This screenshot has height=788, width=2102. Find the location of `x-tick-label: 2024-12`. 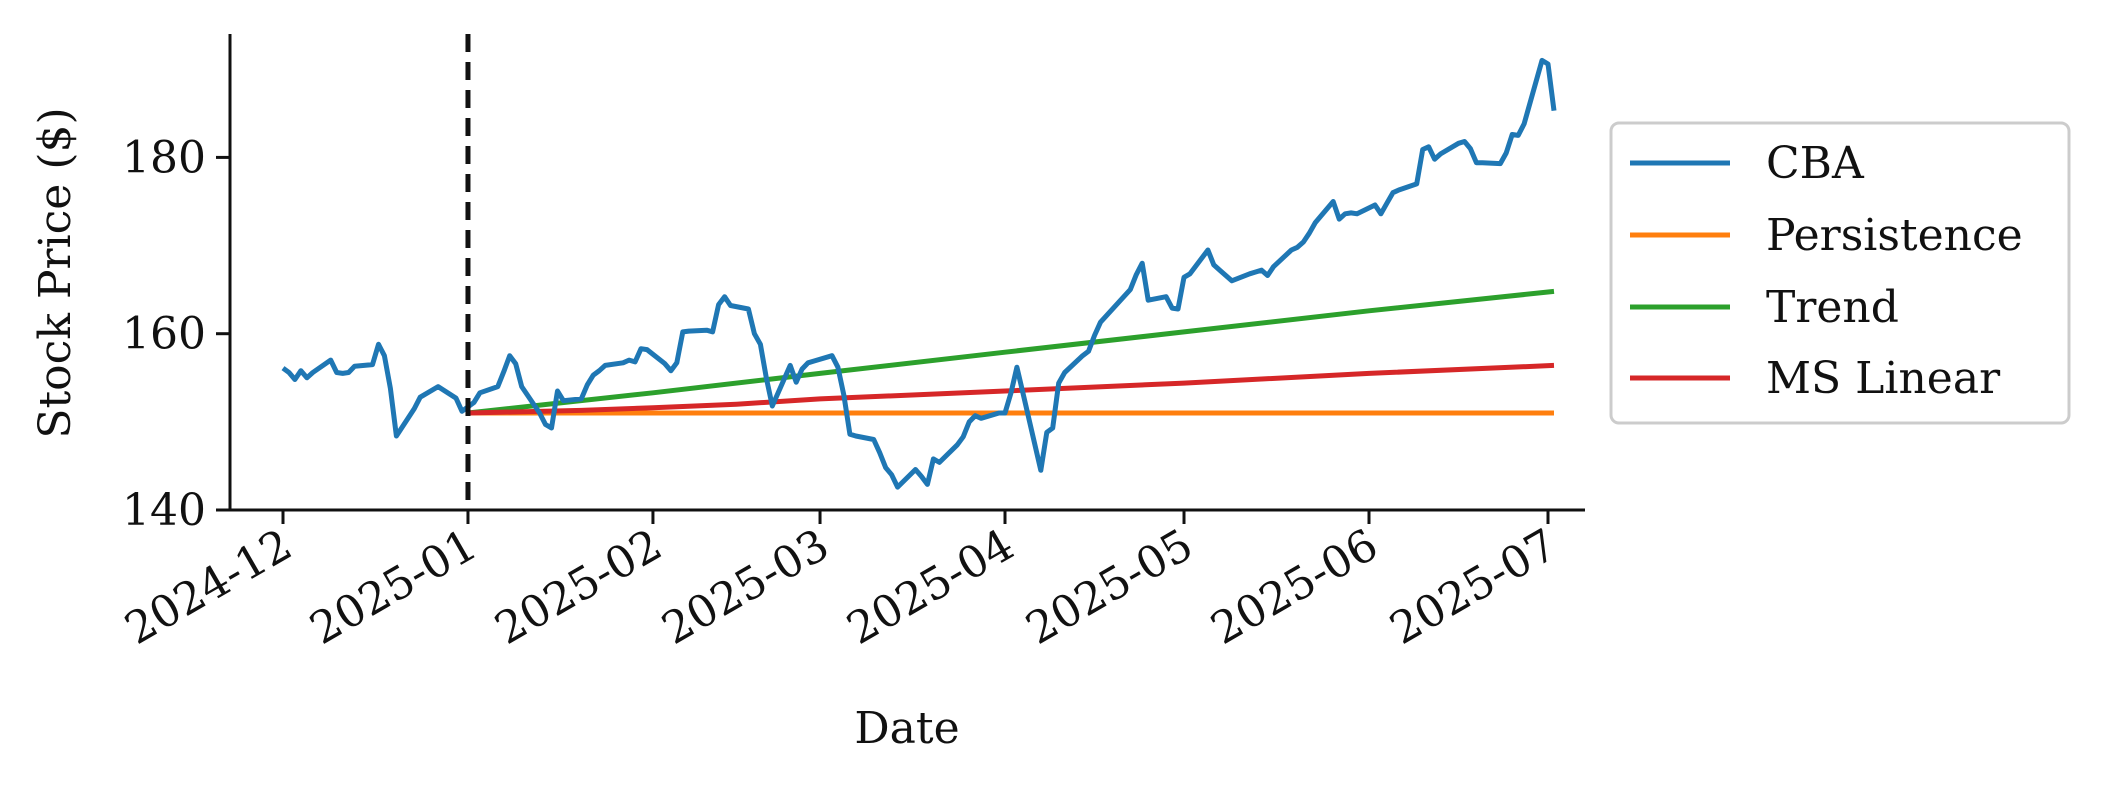

x-tick-label: 2024-12 is located at coordinates (209, 587).